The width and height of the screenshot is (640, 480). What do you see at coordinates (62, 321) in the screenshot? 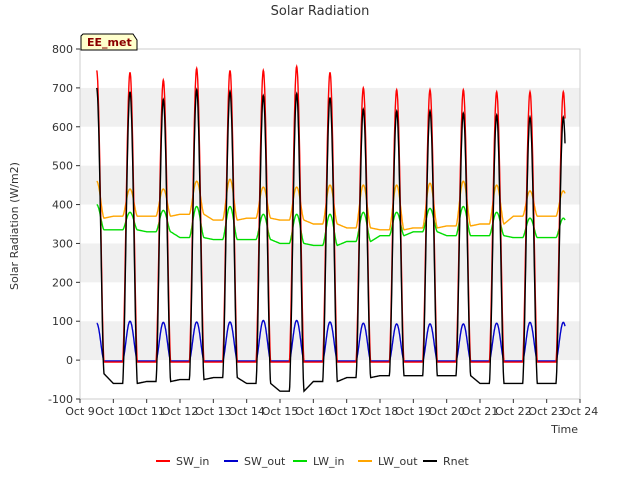
I see `y-tick-label: 100` at bounding box center [62, 321].